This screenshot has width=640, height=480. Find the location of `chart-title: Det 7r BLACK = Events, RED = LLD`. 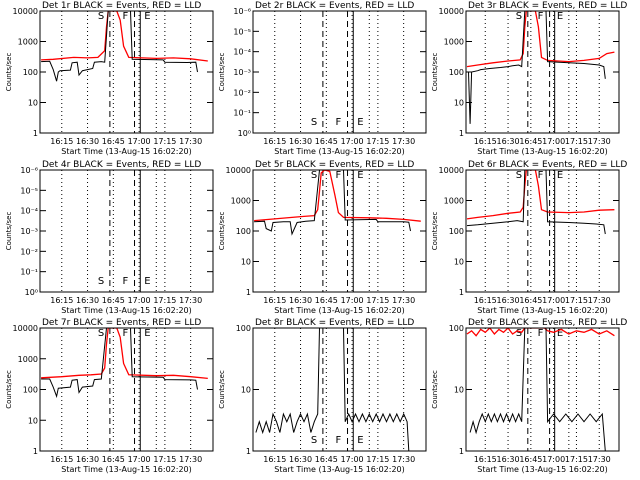

chart-title: Det 7r BLACK = Events, RED = LLD is located at coordinates (121, 323).